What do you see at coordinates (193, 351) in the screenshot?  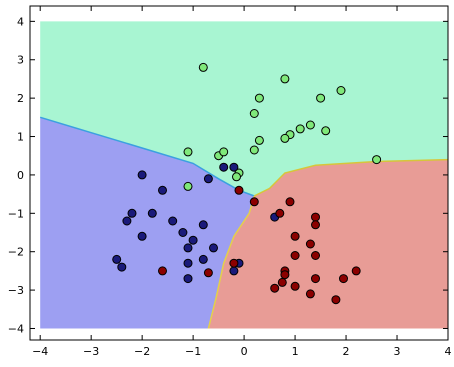 I see `x-tick-label: −1` at bounding box center [193, 351].